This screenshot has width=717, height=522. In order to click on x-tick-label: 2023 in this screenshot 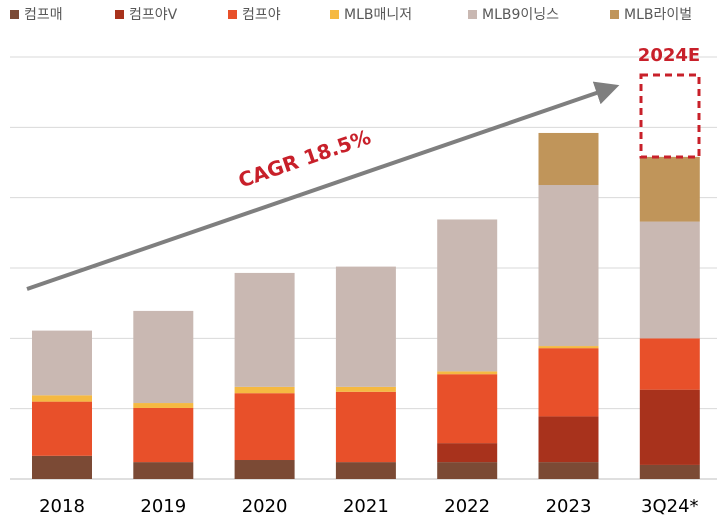, I will do `click(569, 506)`.